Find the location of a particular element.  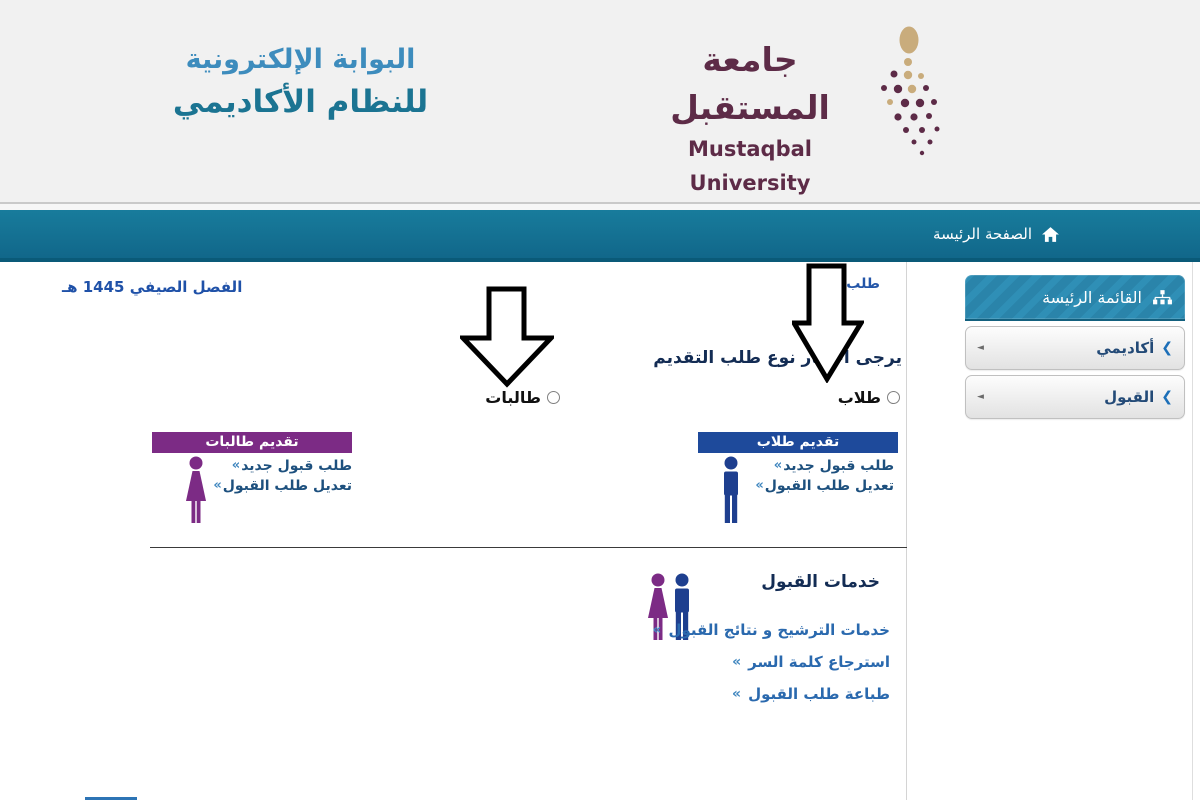

female-section-header: تقديم طالبات is located at coordinates (252, 442).